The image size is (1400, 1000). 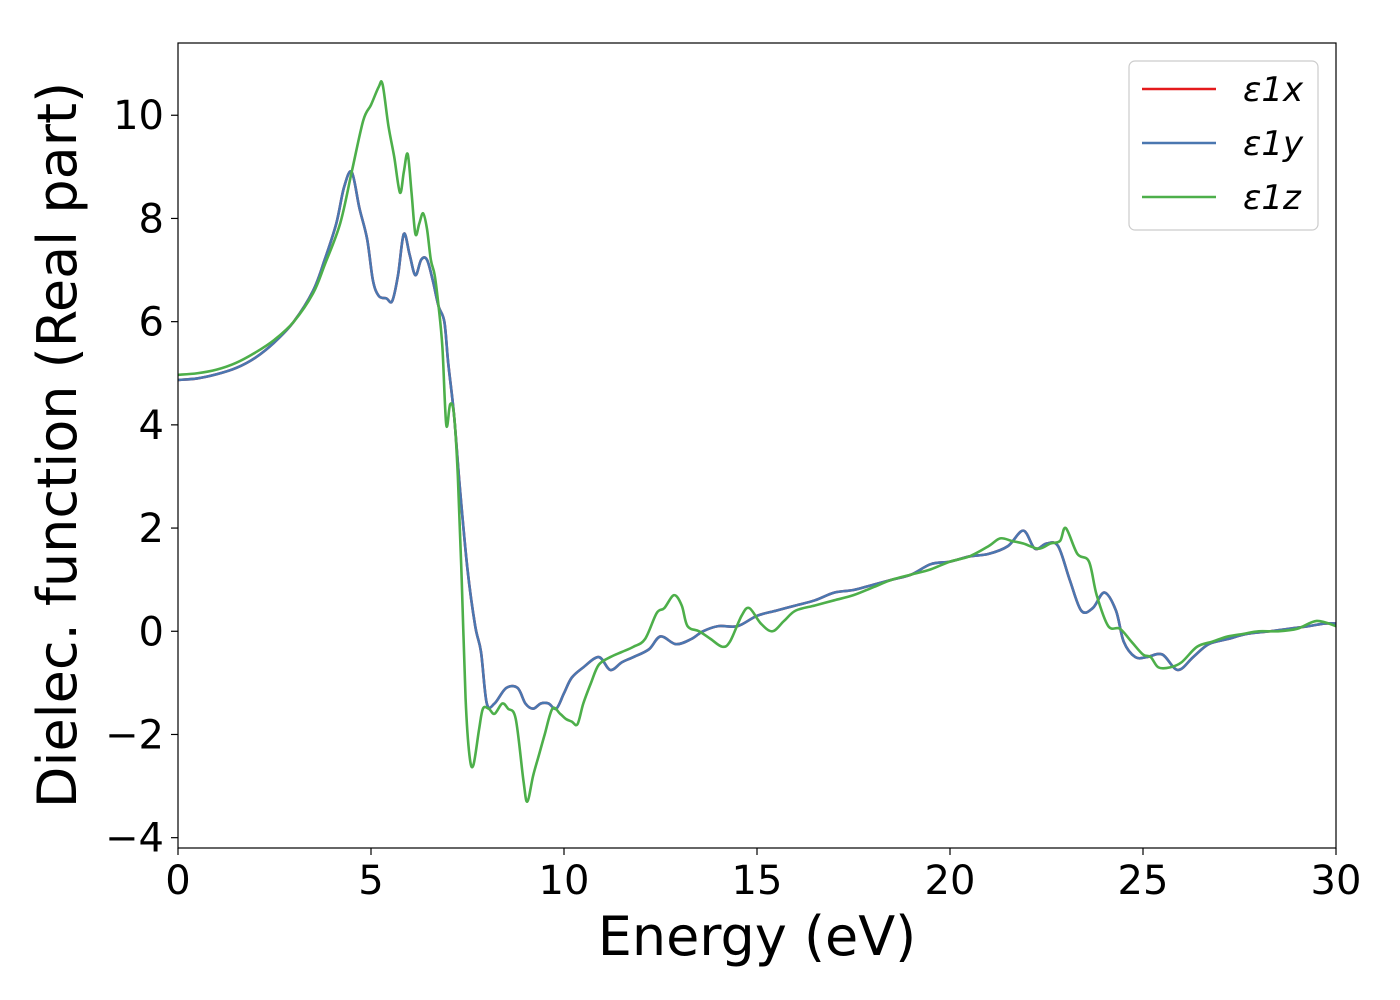 I want to click on y-tick-label: −4, so click(x=134, y=839).